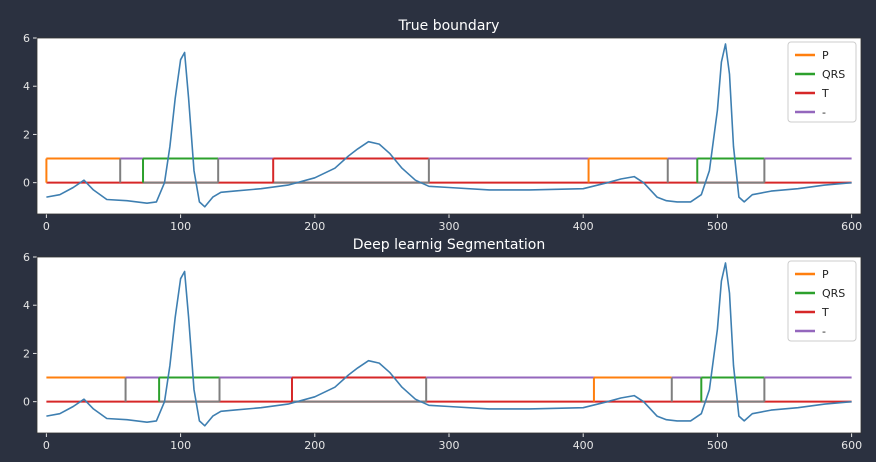 The height and width of the screenshot is (462, 876). Describe the element at coordinates (449, 245) in the screenshot. I see `chart-title: Deep learnig Segmentation` at that location.